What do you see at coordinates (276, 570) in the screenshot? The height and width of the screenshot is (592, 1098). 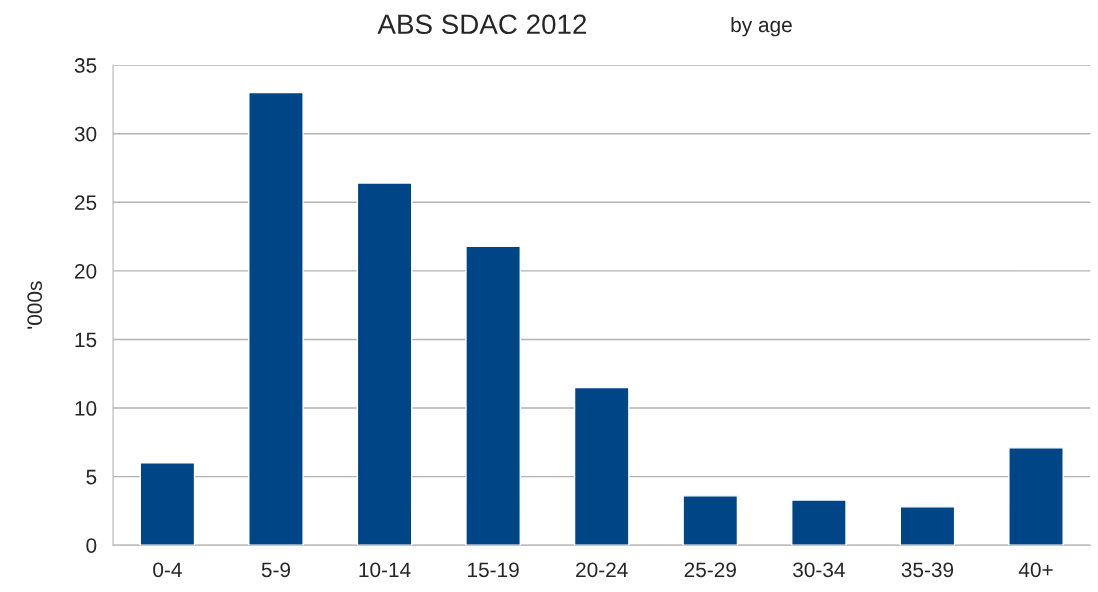 I see `x-tick-label: 5-9` at bounding box center [276, 570].